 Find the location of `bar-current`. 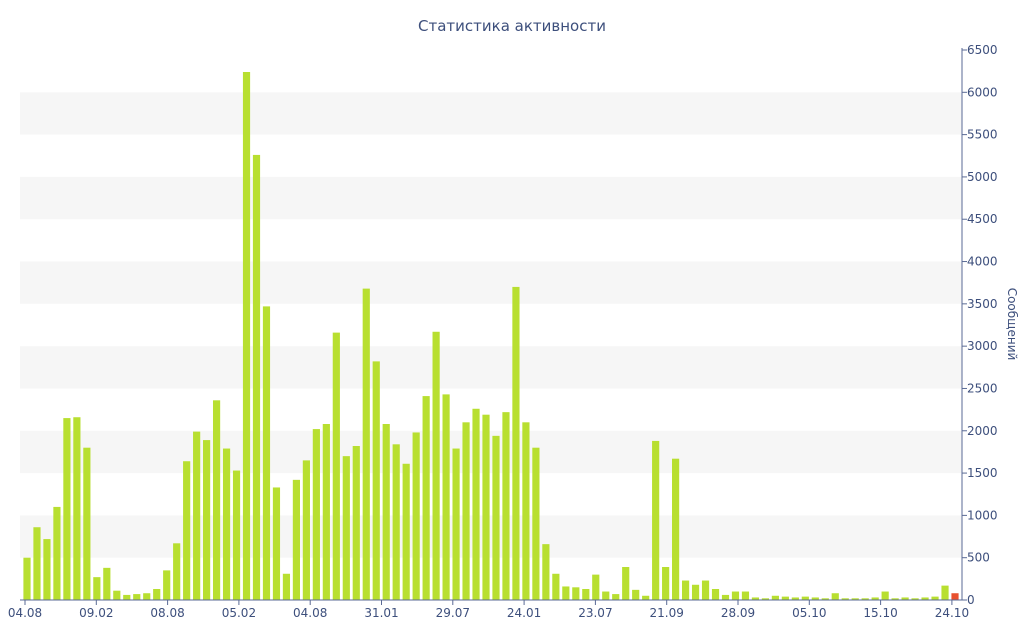

bar-current is located at coordinates (955, 596).